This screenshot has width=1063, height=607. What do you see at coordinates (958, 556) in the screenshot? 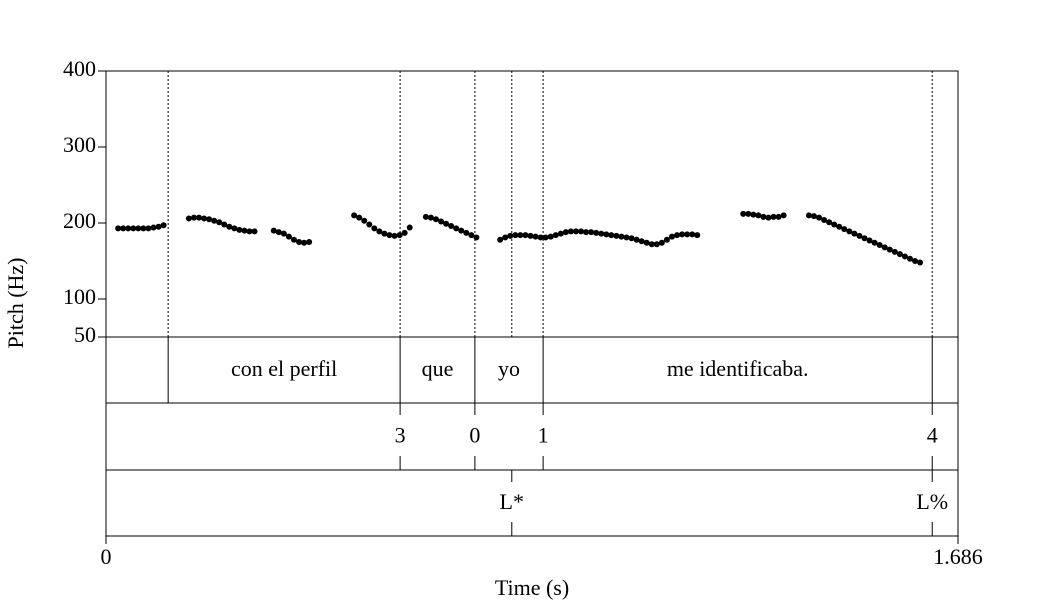
I see `x-tick-label: 1.686` at bounding box center [958, 556].